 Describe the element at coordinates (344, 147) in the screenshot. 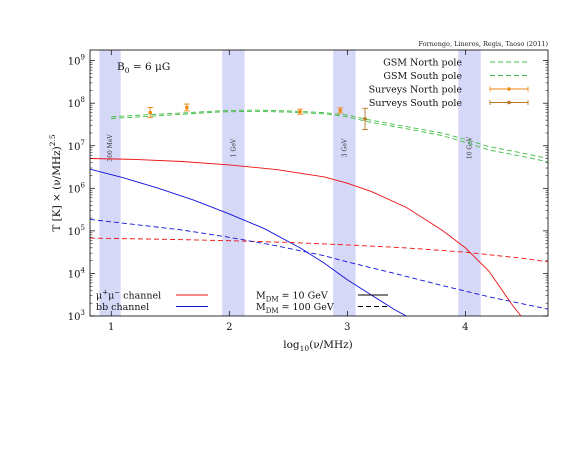

I see `band-label-2: 3 GeV` at that location.